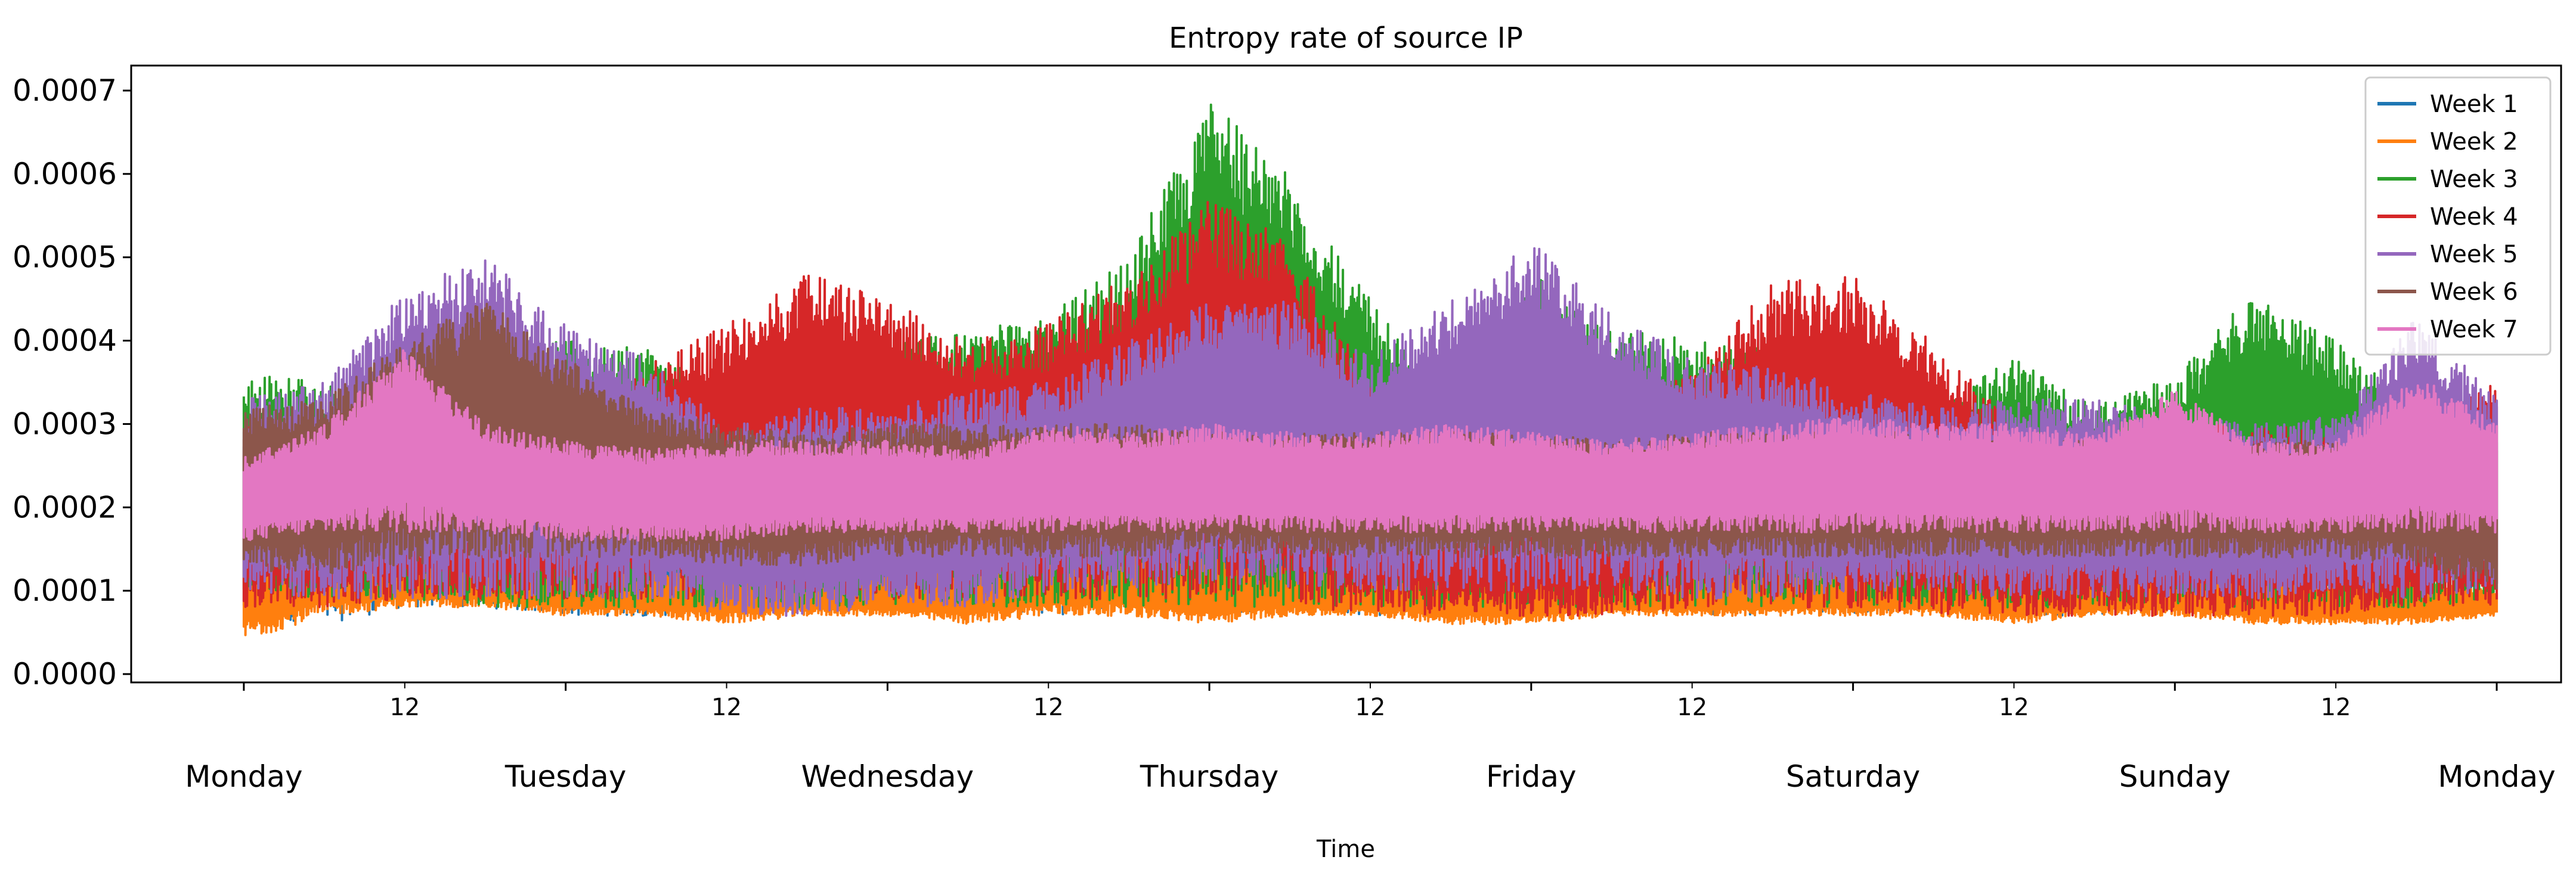 This screenshot has height=894, width=2576. I want to click on y-tick-label: 0.0000, so click(65, 674).